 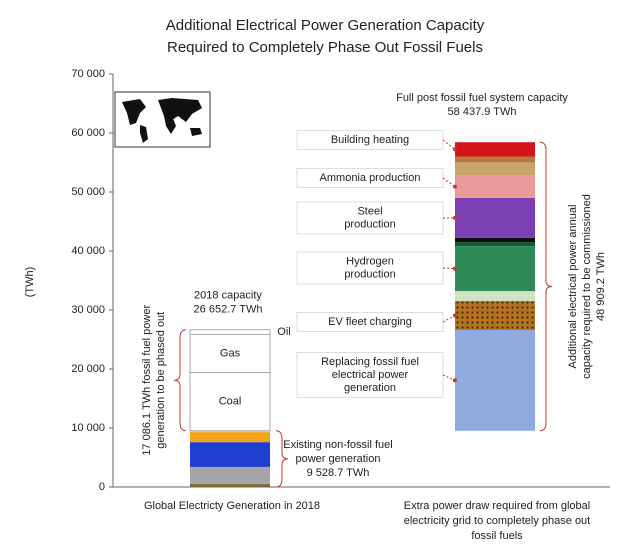 What do you see at coordinates (337, 445) in the screenshot?
I see `brace-label: Existing non-fossil fuel` at bounding box center [337, 445].